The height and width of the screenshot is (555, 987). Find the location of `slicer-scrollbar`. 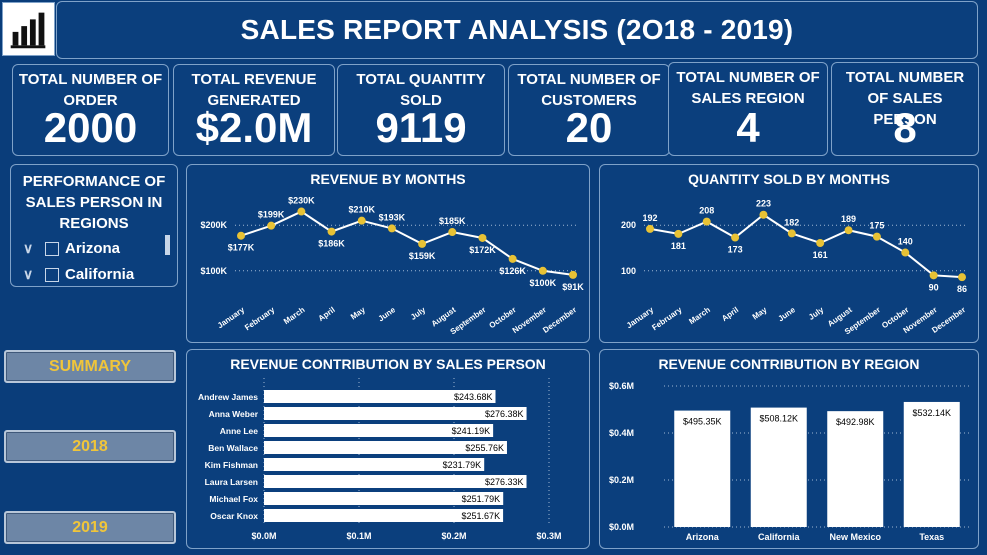

slicer-scrollbar is located at coordinates (167, 245).